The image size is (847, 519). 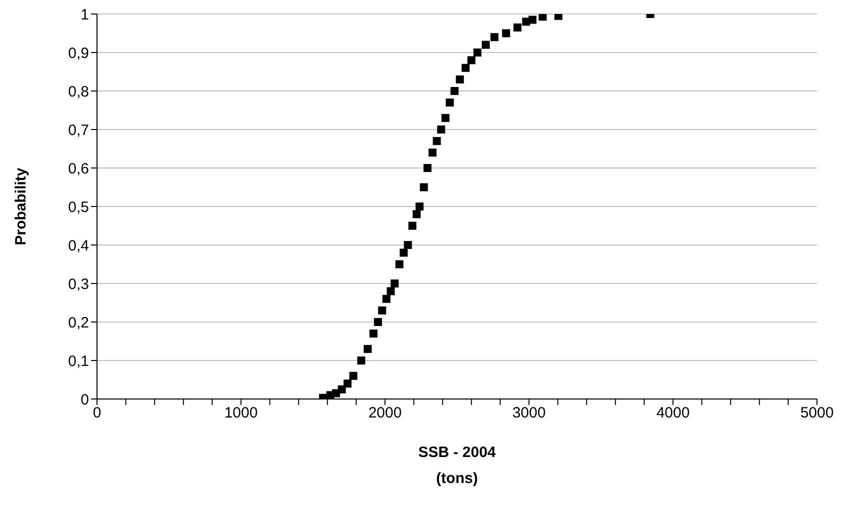 I want to click on y-tick-label: 1, so click(x=84, y=15).